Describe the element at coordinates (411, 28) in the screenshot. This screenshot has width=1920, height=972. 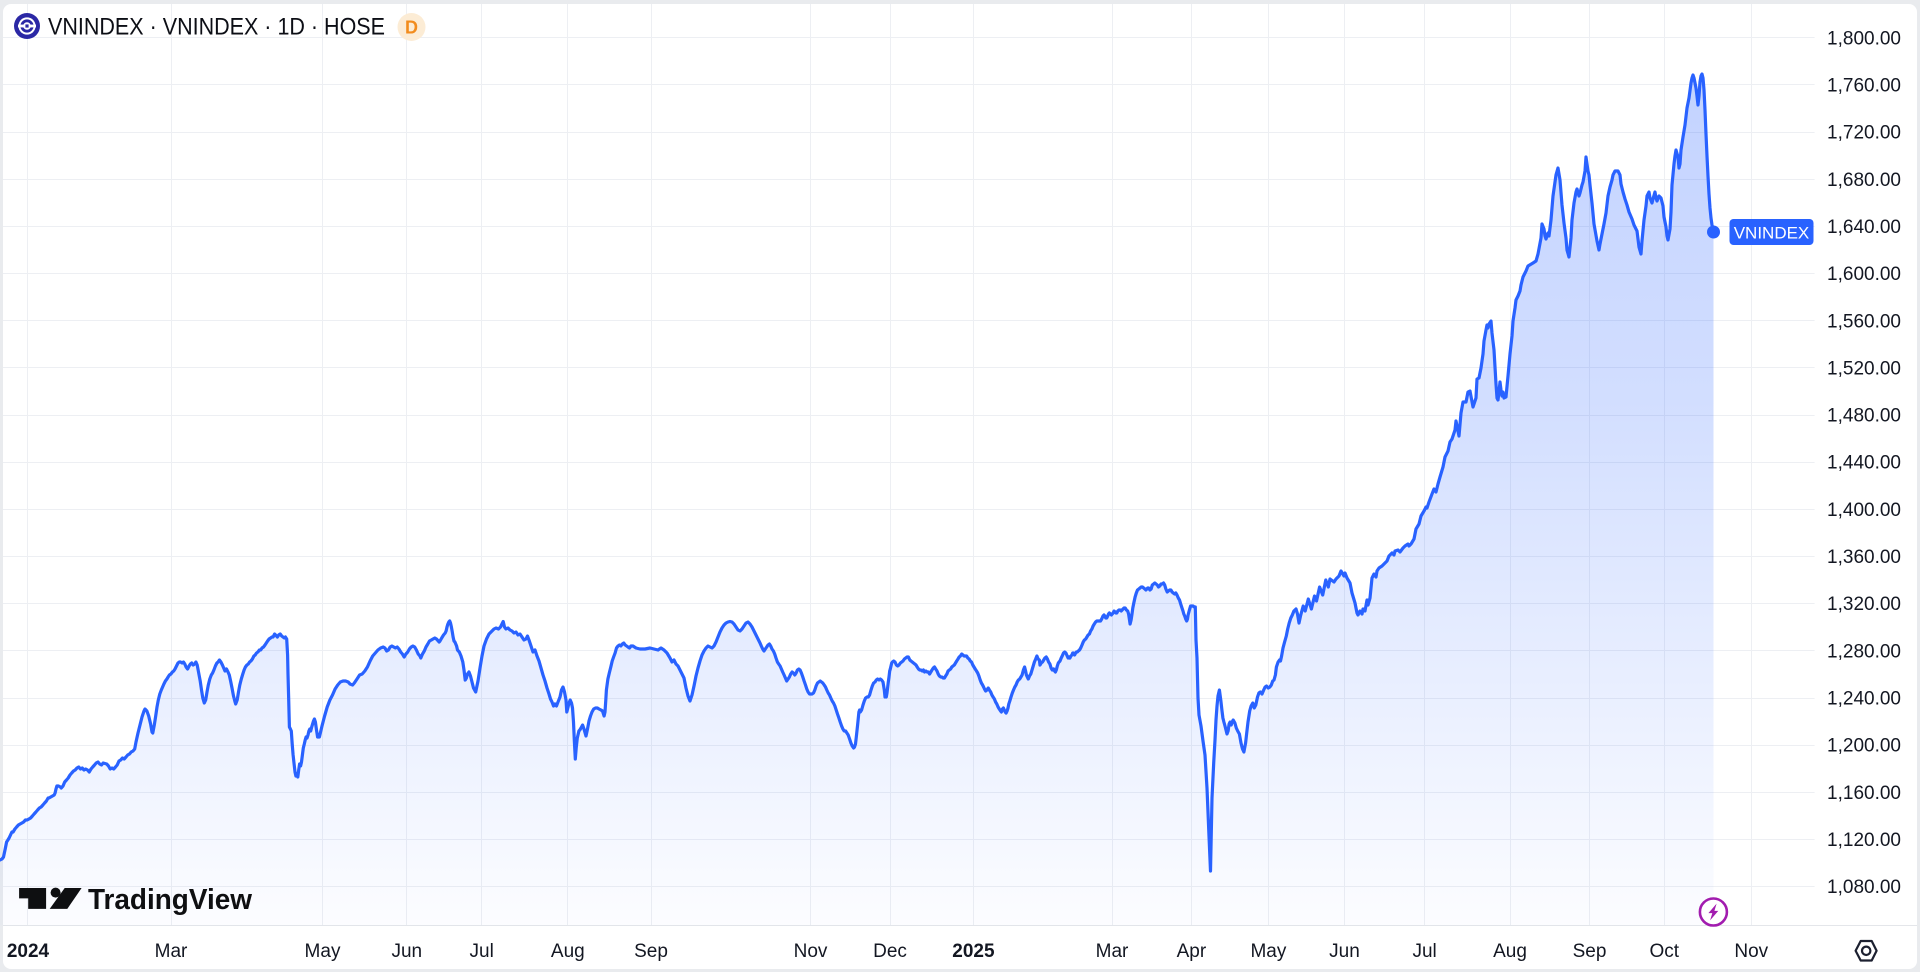
I see `svg-text: D` at that location.